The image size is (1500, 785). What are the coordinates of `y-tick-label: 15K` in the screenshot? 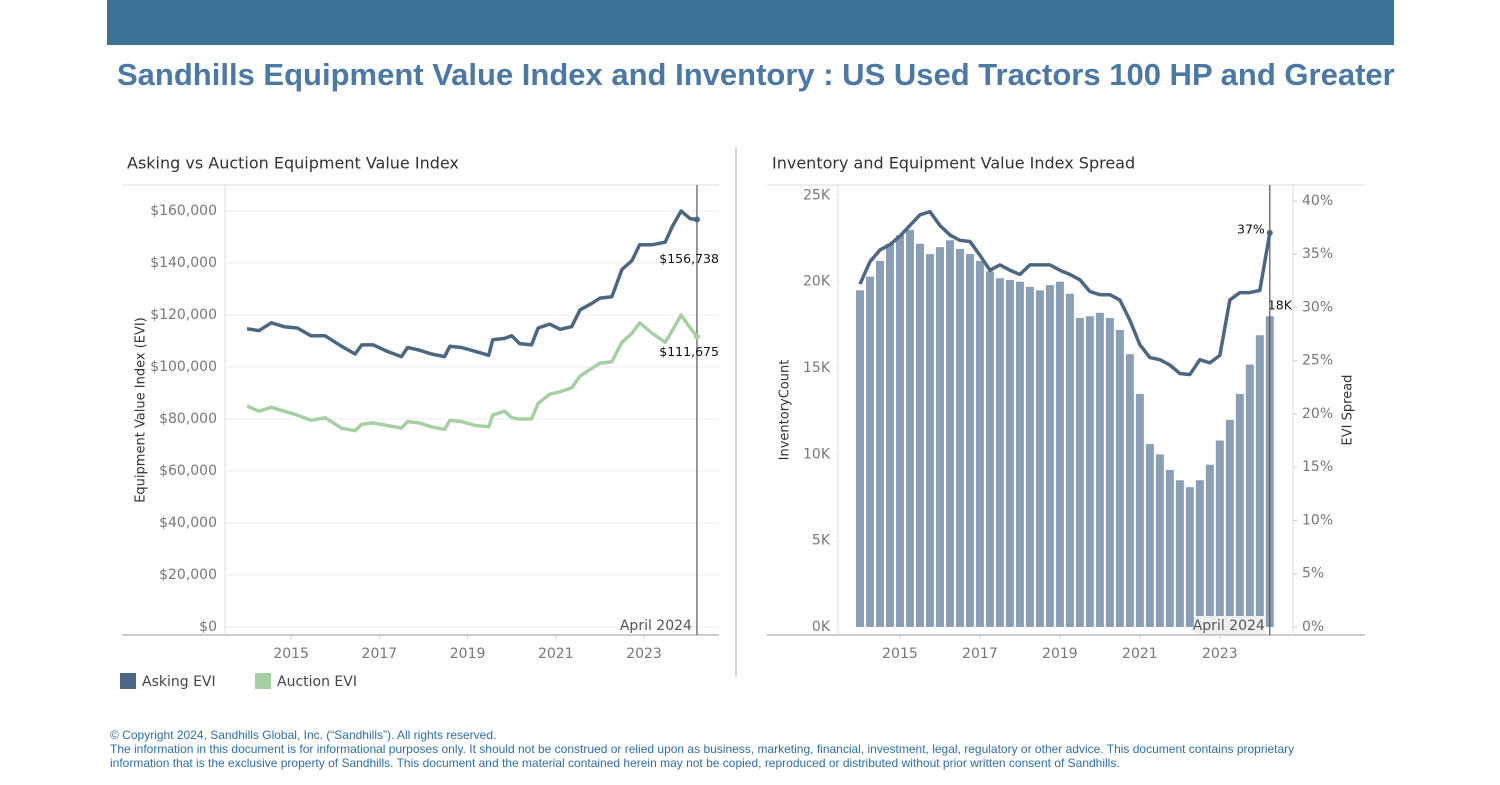 It's located at (817, 368).